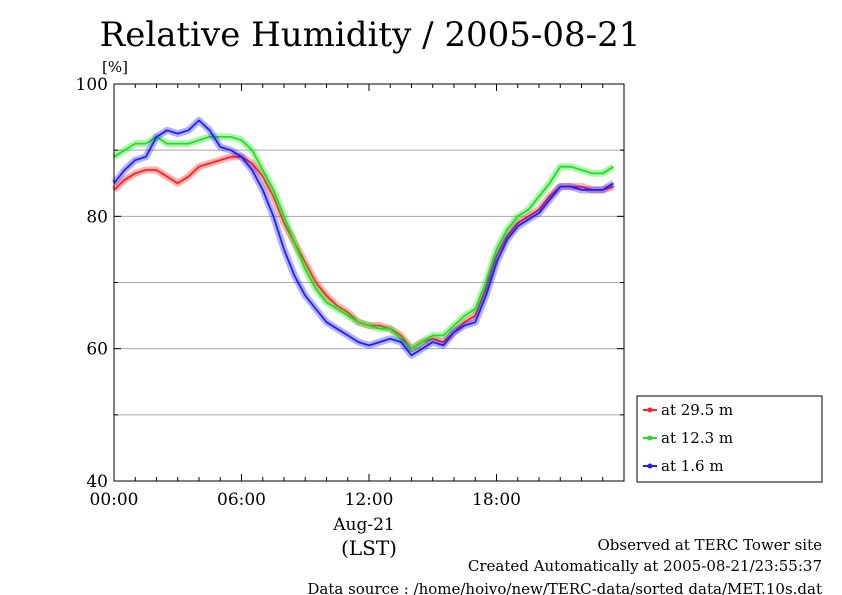  What do you see at coordinates (114, 500) in the screenshot?
I see `x-tick-label: 00:00` at bounding box center [114, 500].